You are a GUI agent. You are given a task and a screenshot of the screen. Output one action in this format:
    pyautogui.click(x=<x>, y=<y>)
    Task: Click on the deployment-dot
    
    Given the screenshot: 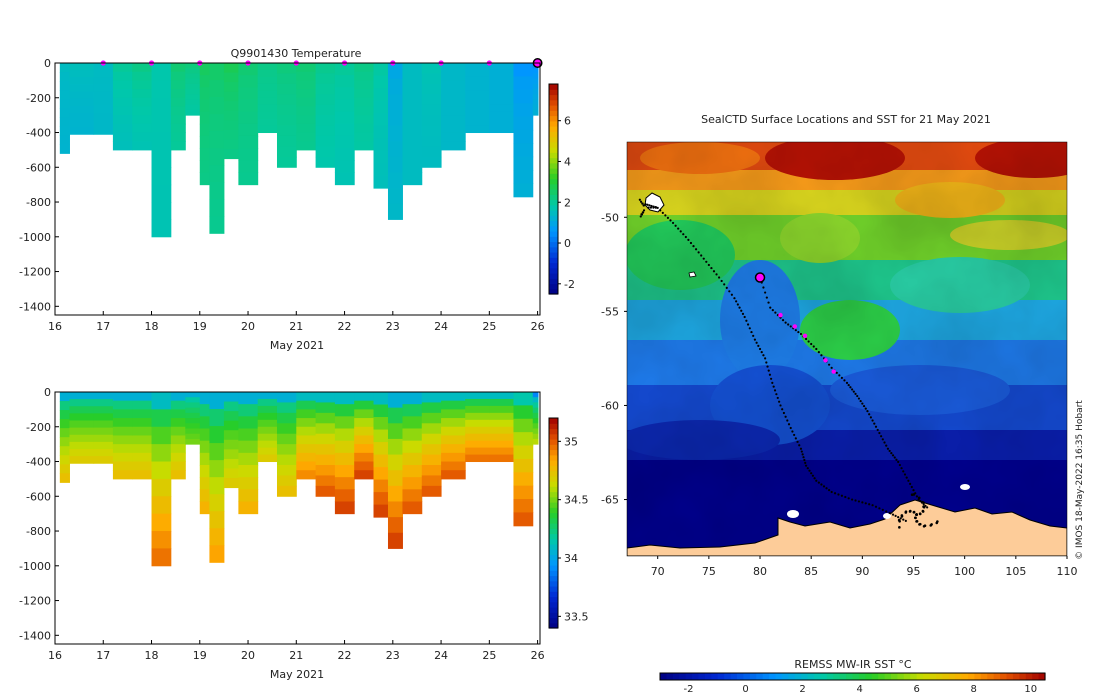 What is the action you would take?
    pyautogui.click(x=642, y=214)
    